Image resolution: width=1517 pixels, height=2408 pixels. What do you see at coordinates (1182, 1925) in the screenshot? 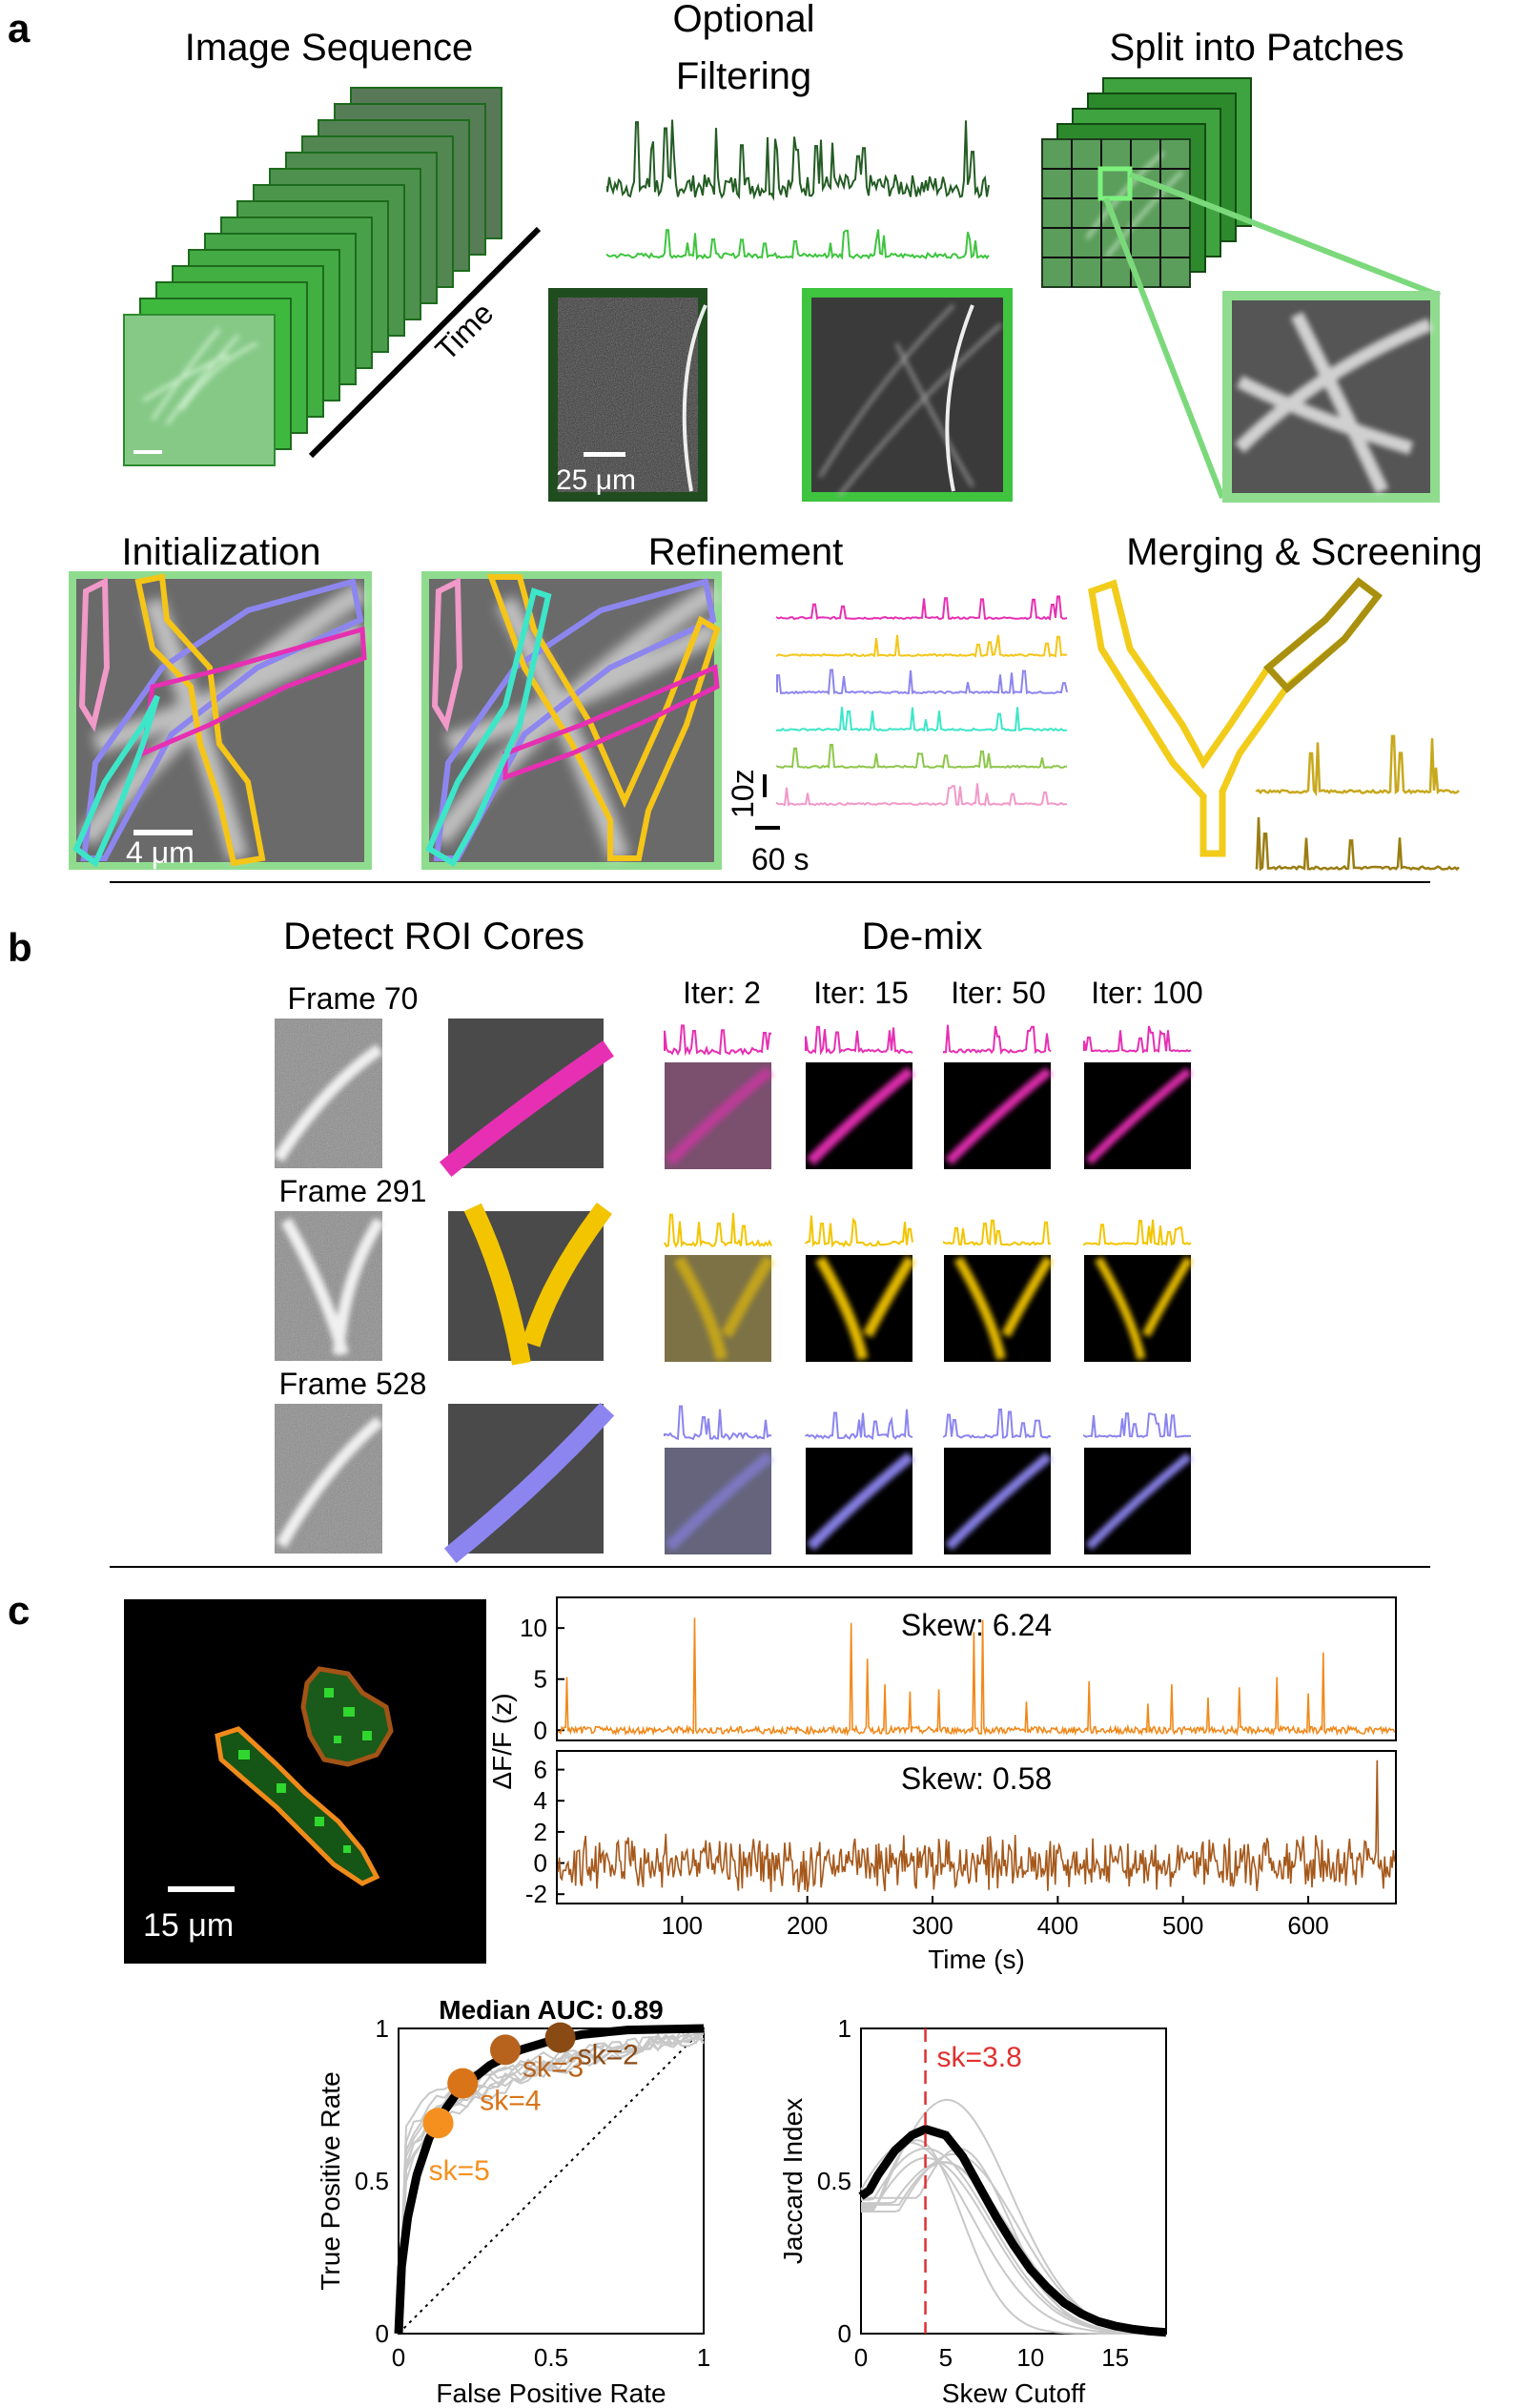
I see `x-tick-label: 500` at bounding box center [1182, 1925].